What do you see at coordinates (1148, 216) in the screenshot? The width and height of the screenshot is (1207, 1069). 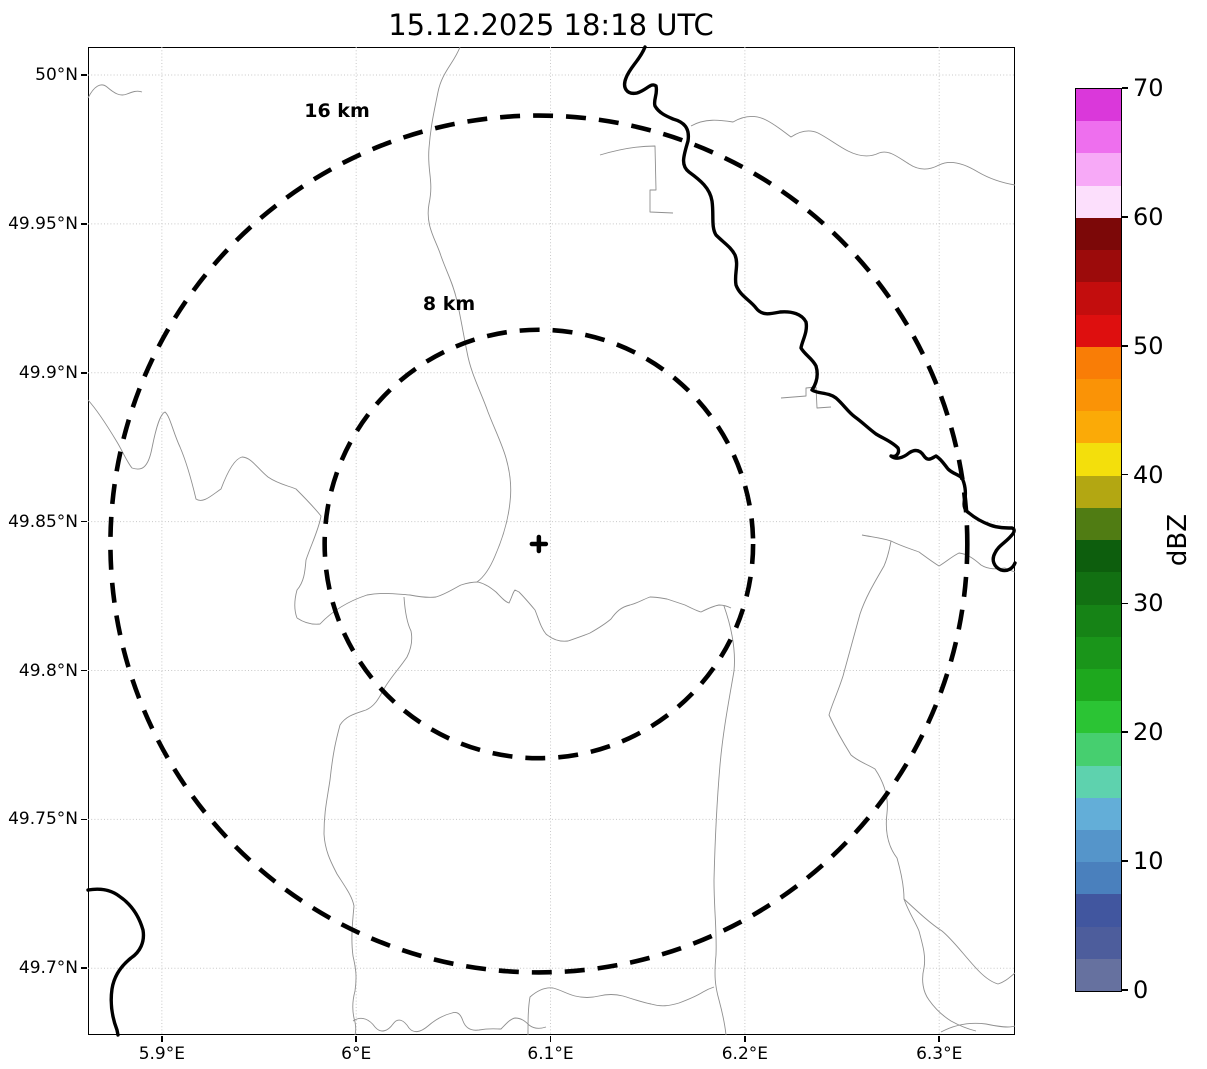 I see `colorbar-tick-label: 60` at bounding box center [1148, 216].